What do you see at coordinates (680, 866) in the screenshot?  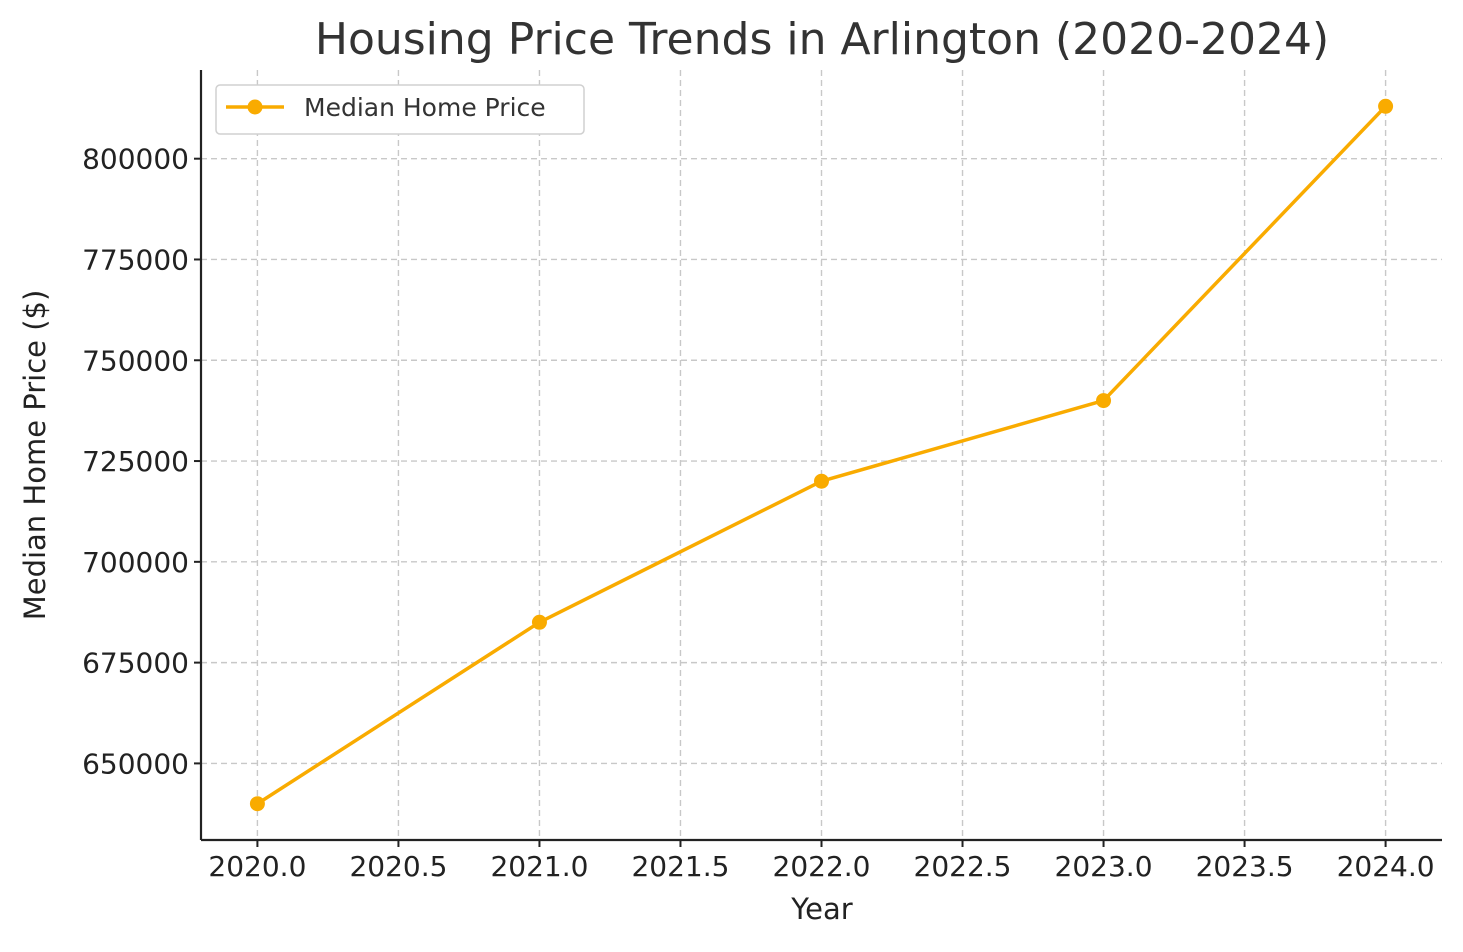 I see `x-tick-label: 2021.5` at bounding box center [680, 866].